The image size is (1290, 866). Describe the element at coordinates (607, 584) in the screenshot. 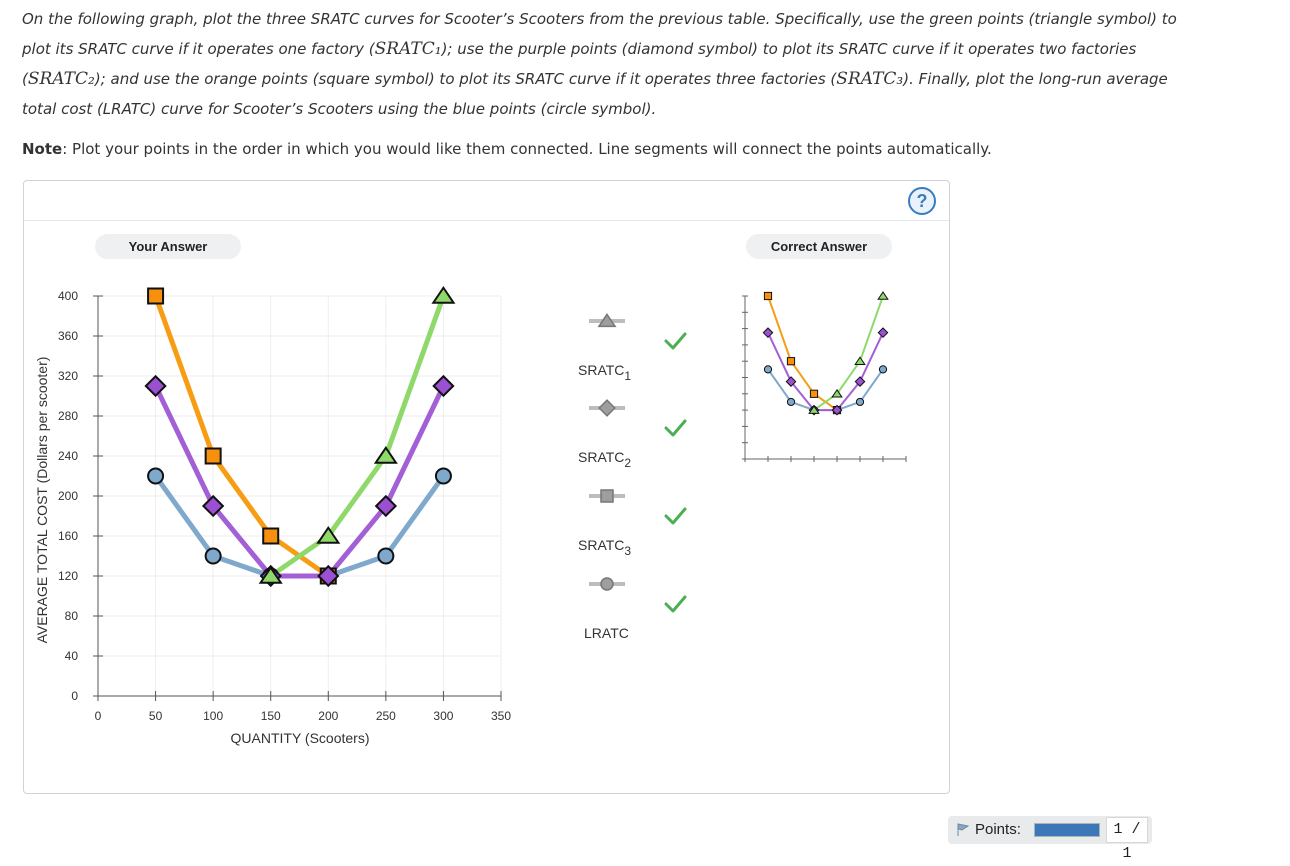

I see `legend-marker-circle-icon` at that location.